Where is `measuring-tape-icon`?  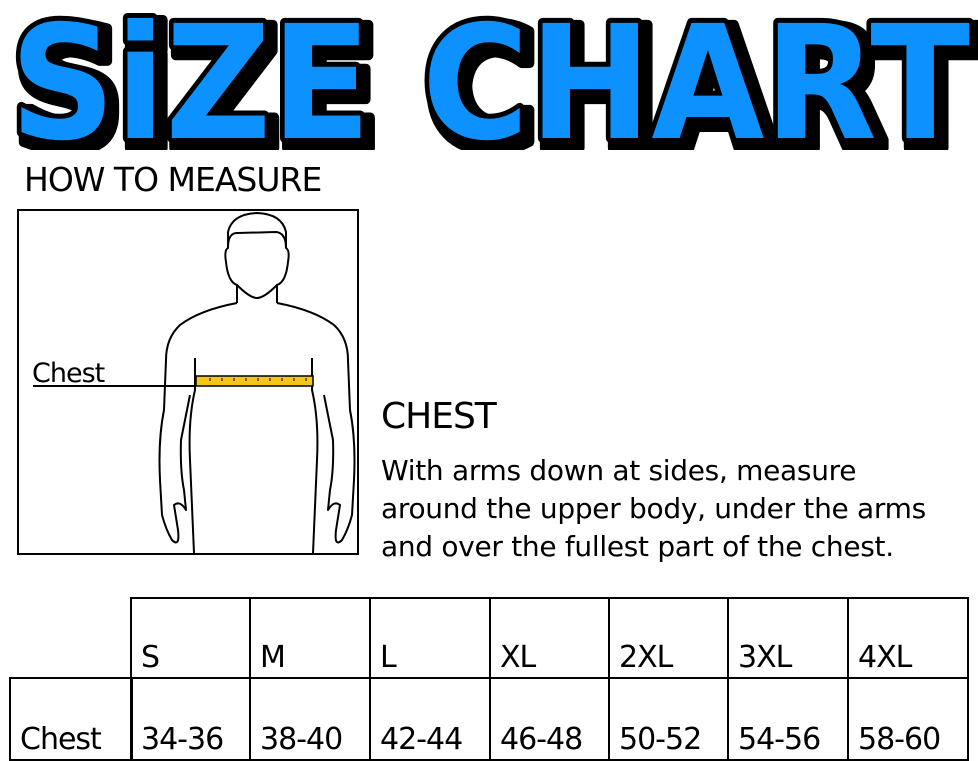 measuring-tape-icon is located at coordinates (254, 381).